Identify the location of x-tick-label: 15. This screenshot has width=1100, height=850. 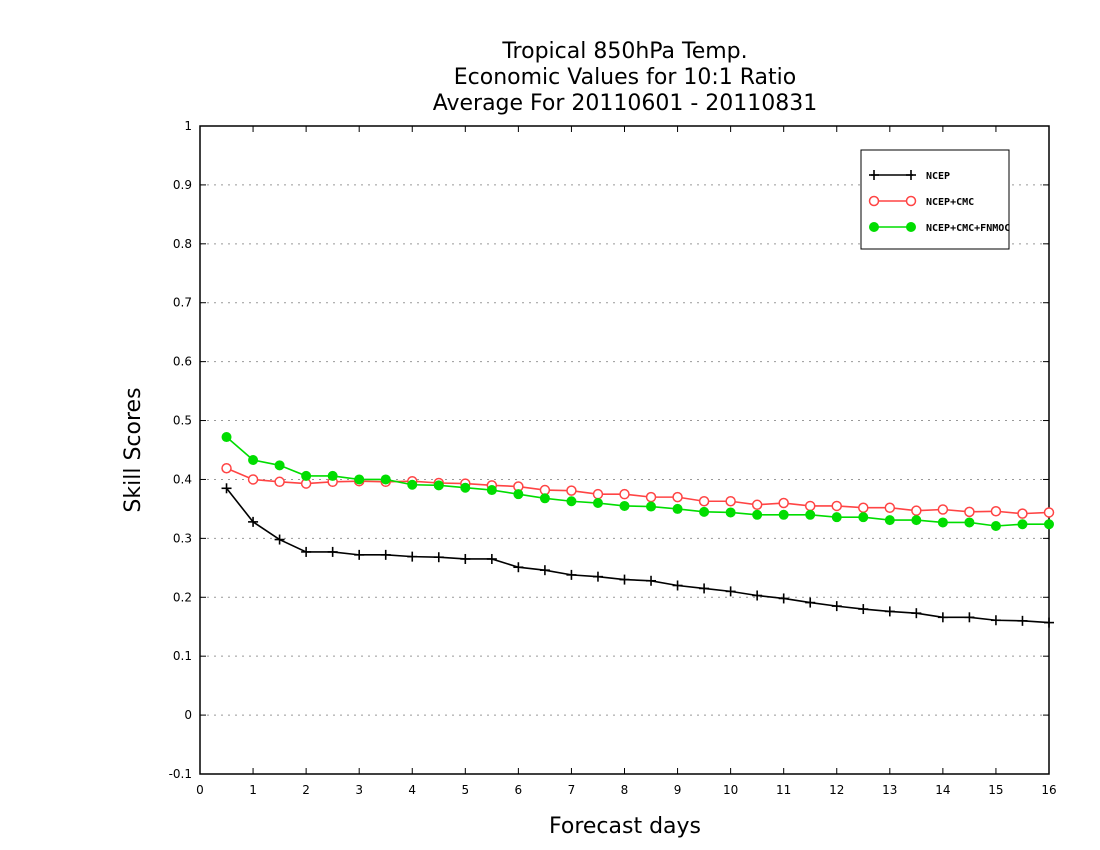
(995, 790).